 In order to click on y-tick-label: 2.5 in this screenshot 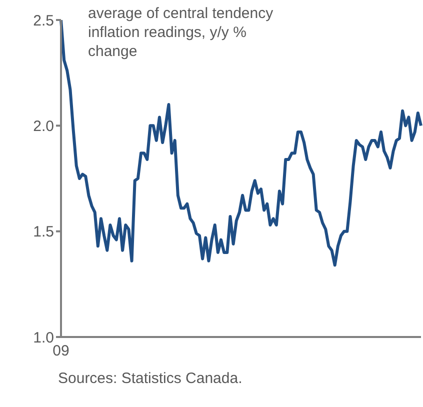, I will do `click(43, 21)`.